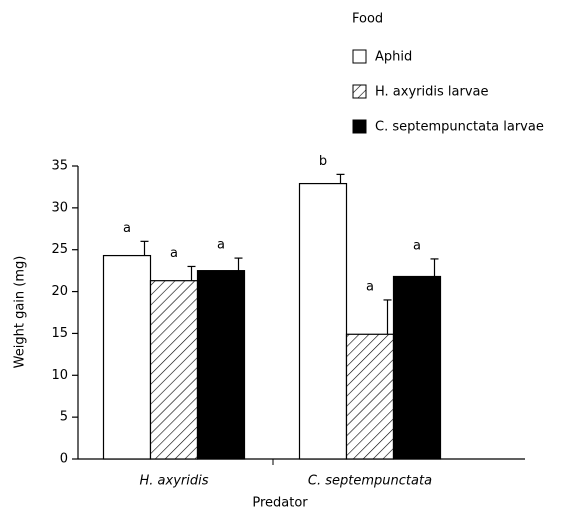  Describe the element at coordinates (59, 249) in the screenshot. I see `y-tick-label: 25` at that location.